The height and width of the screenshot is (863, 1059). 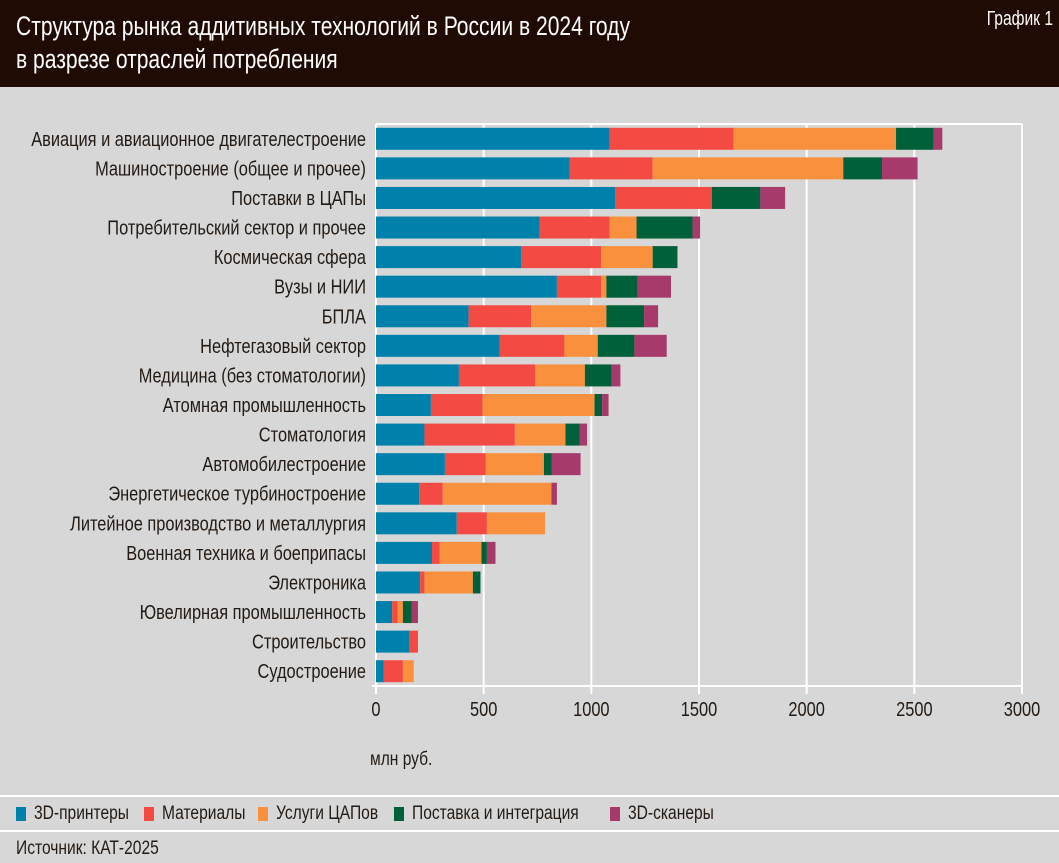 What do you see at coordinates (264, 404) in the screenshot?
I see `category-label: Атомная промышленность` at bounding box center [264, 404].